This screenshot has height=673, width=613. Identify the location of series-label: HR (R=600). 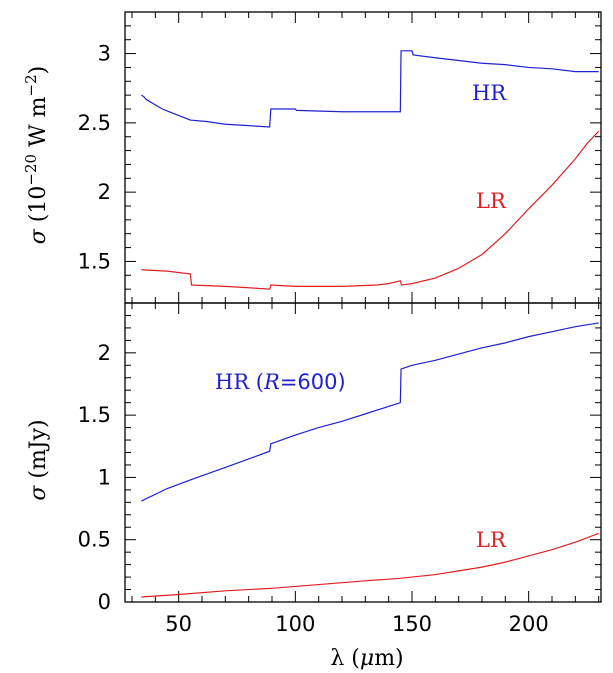
(280, 382).